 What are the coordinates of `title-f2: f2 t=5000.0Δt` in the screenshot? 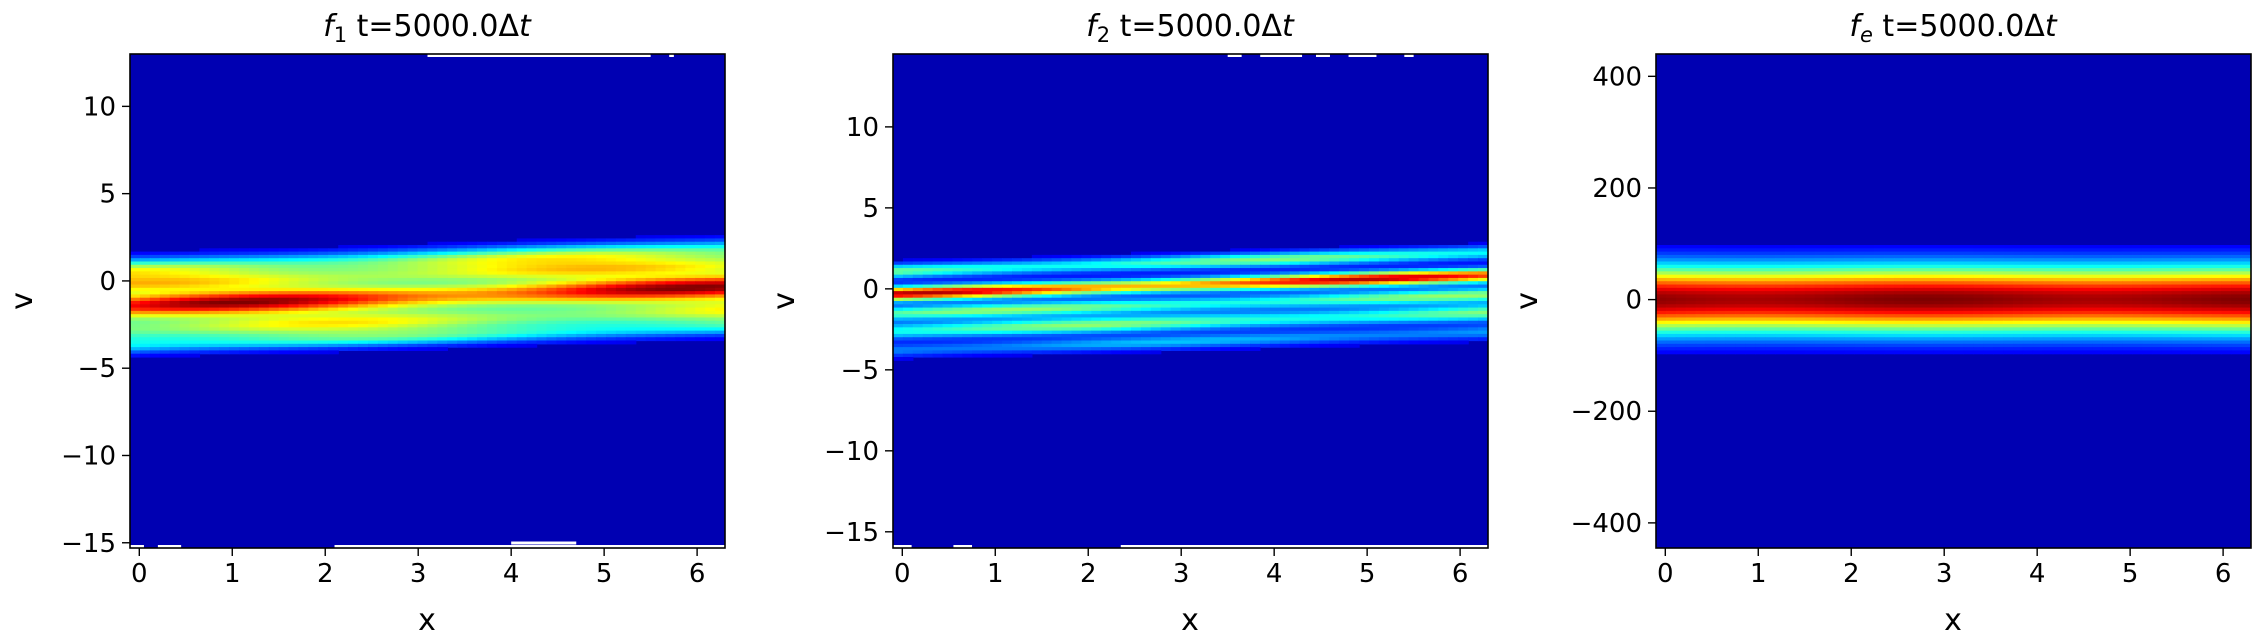 It's located at (1190, 28).